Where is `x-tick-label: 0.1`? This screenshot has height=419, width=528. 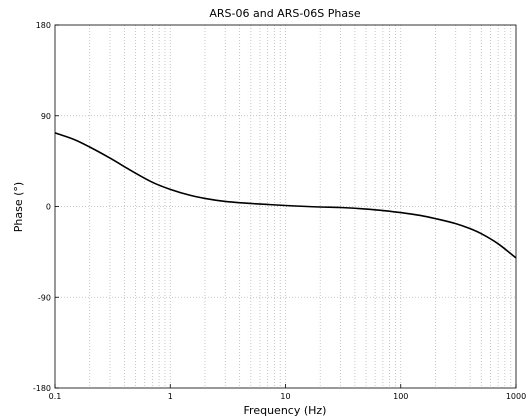 x-tick-label: 0.1 is located at coordinates (55, 396).